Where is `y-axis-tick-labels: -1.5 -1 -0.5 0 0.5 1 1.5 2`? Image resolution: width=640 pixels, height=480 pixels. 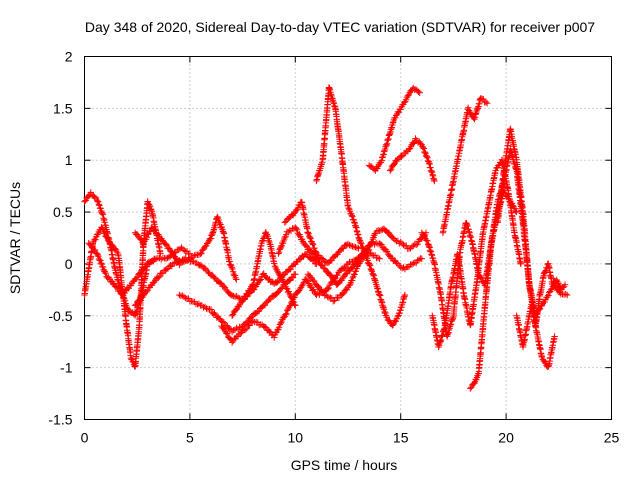
y-axis-tick-labels: -1.5 -1 -0.5 0 0.5 1 1.5 2 is located at coordinates (60, 238).